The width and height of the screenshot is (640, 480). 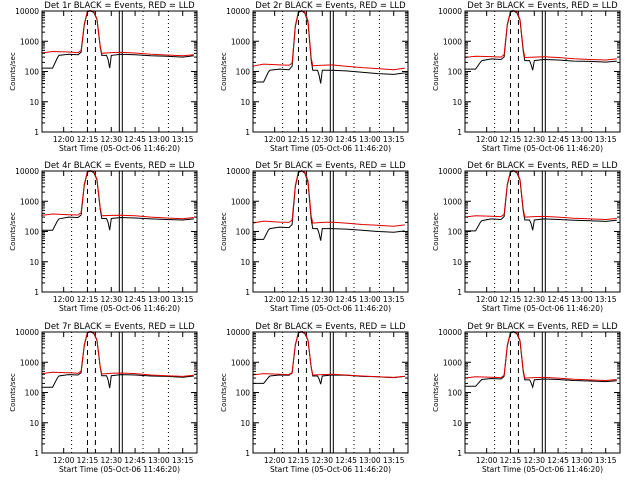 What do you see at coordinates (119, 6) in the screenshot?
I see `panel-title: Det 1r BLACK = Events, RED = LLD` at bounding box center [119, 6].